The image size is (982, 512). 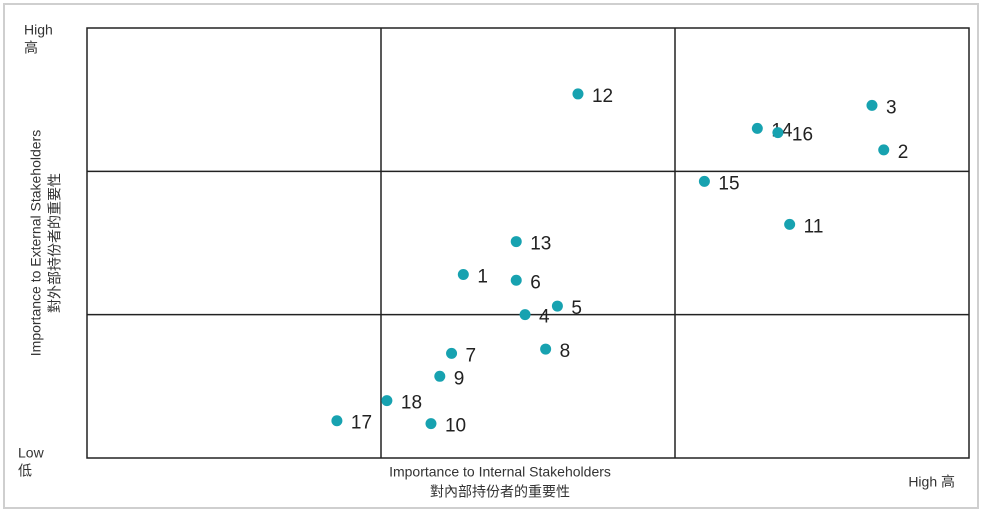 What do you see at coordinates (931, 482) in the screenshot?
I see `x-high: High 高` at bounding box center [931, 482].